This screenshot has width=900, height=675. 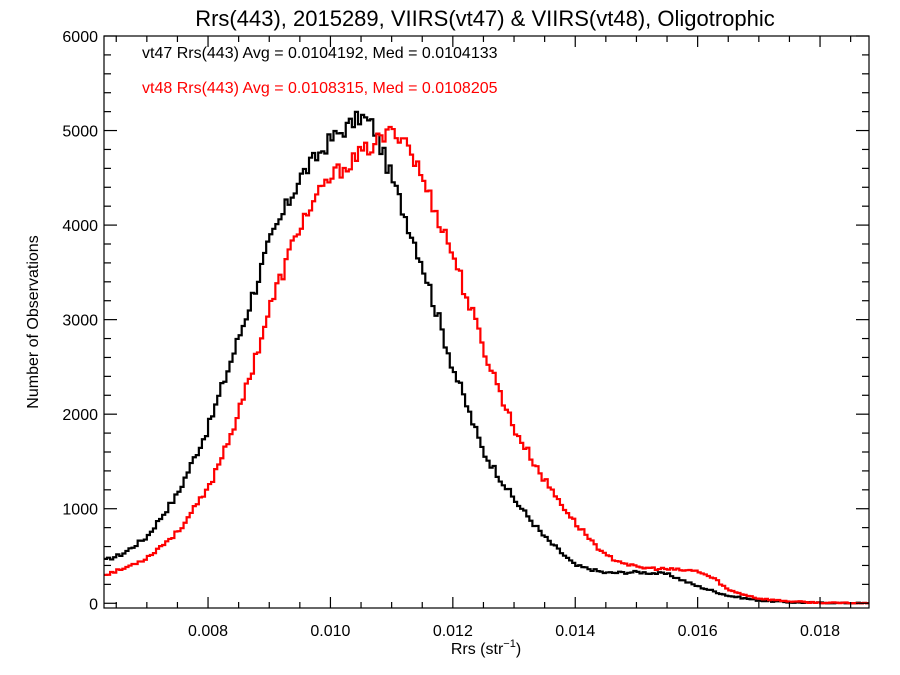 What do you see at coordinates (453, 631) in the screenshot?
I see `x-tick-label: 0.012` at bounding box center [453, 631].